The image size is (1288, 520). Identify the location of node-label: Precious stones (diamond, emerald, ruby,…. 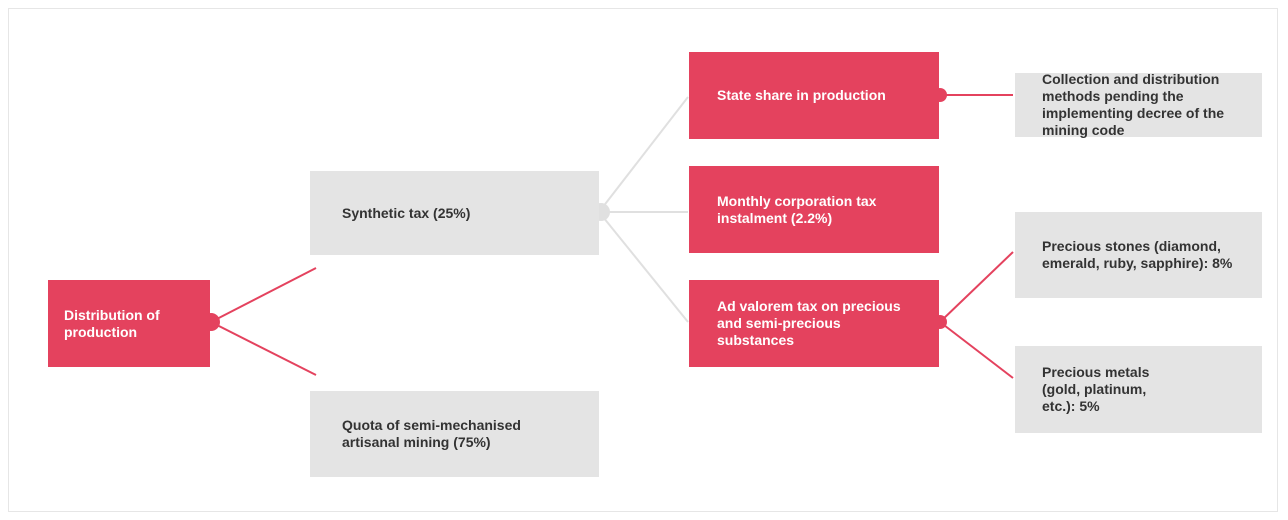
(1137, 254).